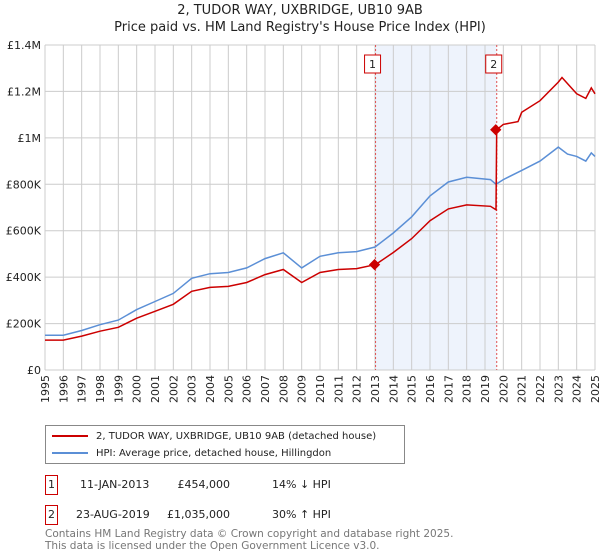 The height and width of the screenshot is (560, 600). I want to click on x-tick-label: 2004, so click(210, 389).